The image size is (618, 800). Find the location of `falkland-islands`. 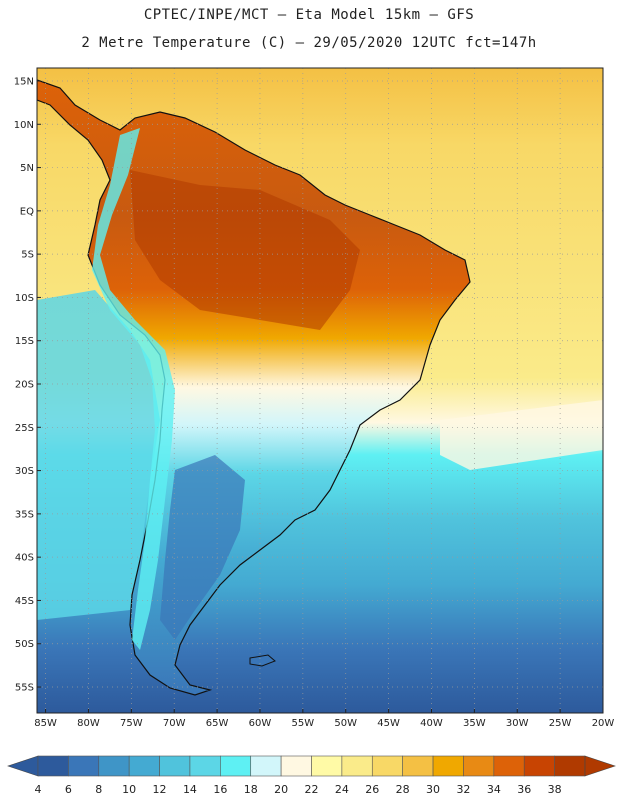

falkland-islands is located at coordinates (262, 660).